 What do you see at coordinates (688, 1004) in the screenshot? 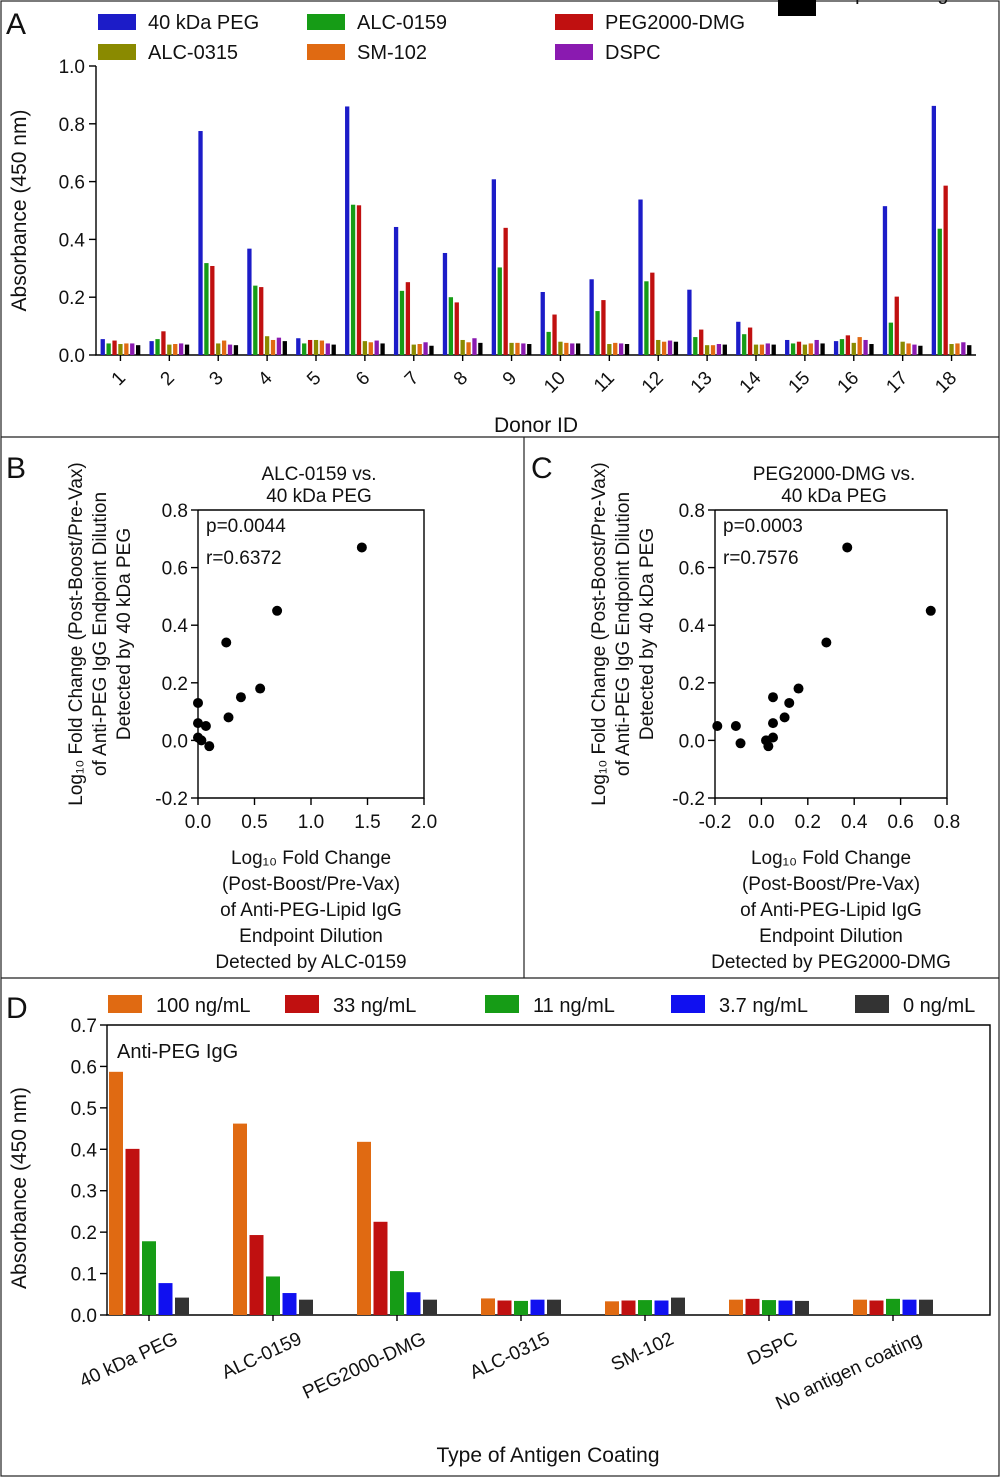
I see `legend-swatch-d` at bounding box center [688, 1004].